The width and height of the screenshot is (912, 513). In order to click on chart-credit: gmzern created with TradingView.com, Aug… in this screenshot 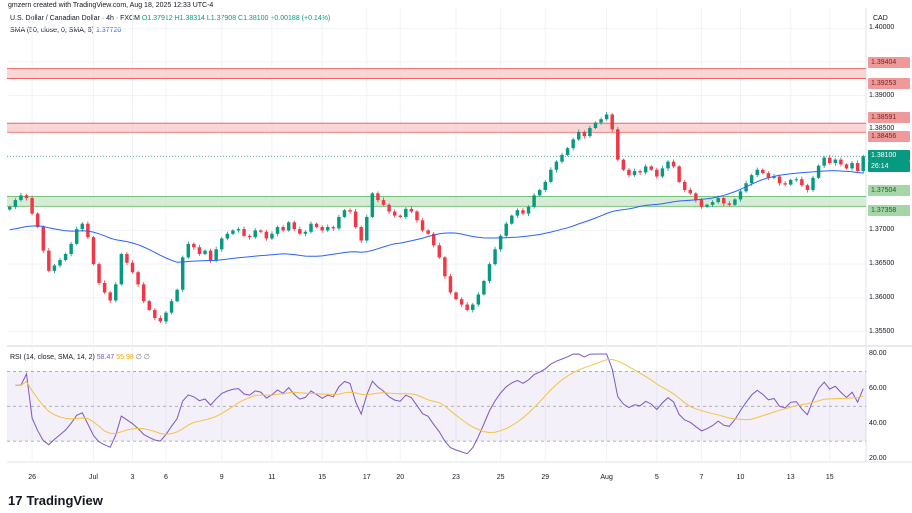, I will do `click(111, 5)`.